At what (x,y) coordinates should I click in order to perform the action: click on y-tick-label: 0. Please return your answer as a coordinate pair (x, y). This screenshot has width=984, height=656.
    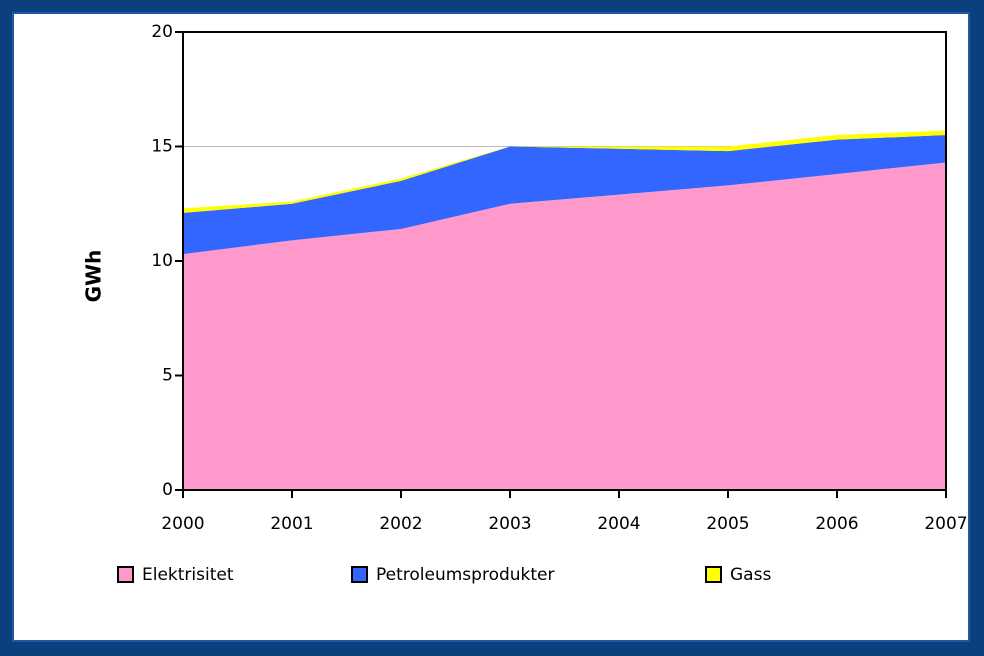
    Looking at the image, I should click on (167, 490).